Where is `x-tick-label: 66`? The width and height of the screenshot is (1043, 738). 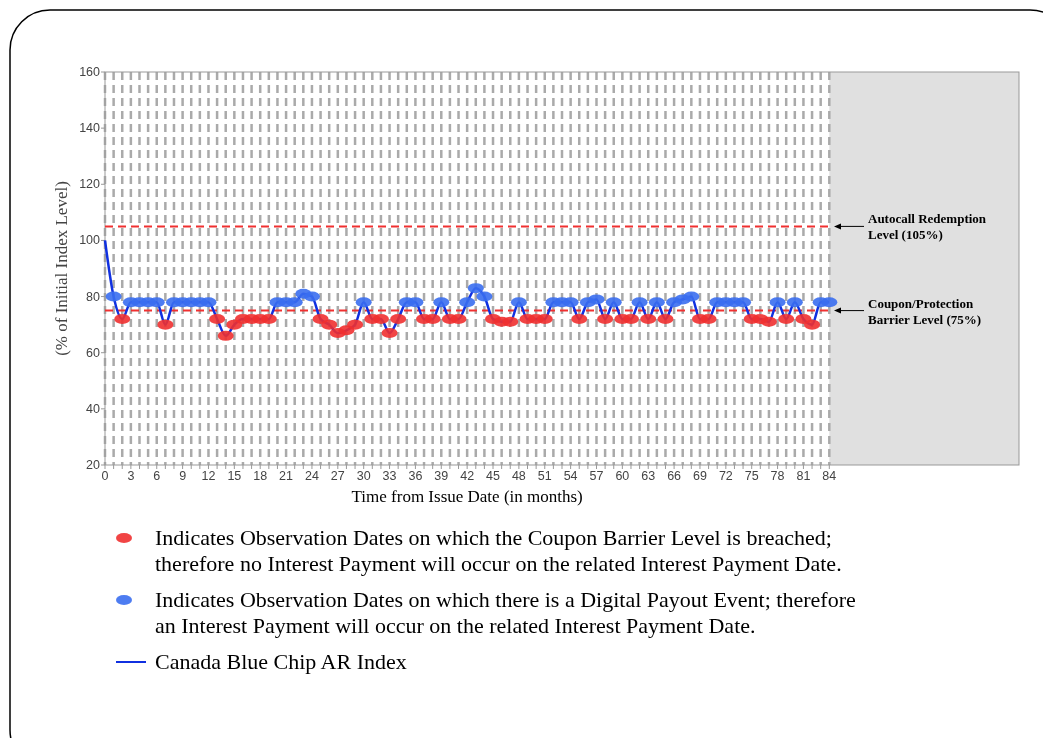 x-tick-label: 66 is located at coordinates (674, 476).